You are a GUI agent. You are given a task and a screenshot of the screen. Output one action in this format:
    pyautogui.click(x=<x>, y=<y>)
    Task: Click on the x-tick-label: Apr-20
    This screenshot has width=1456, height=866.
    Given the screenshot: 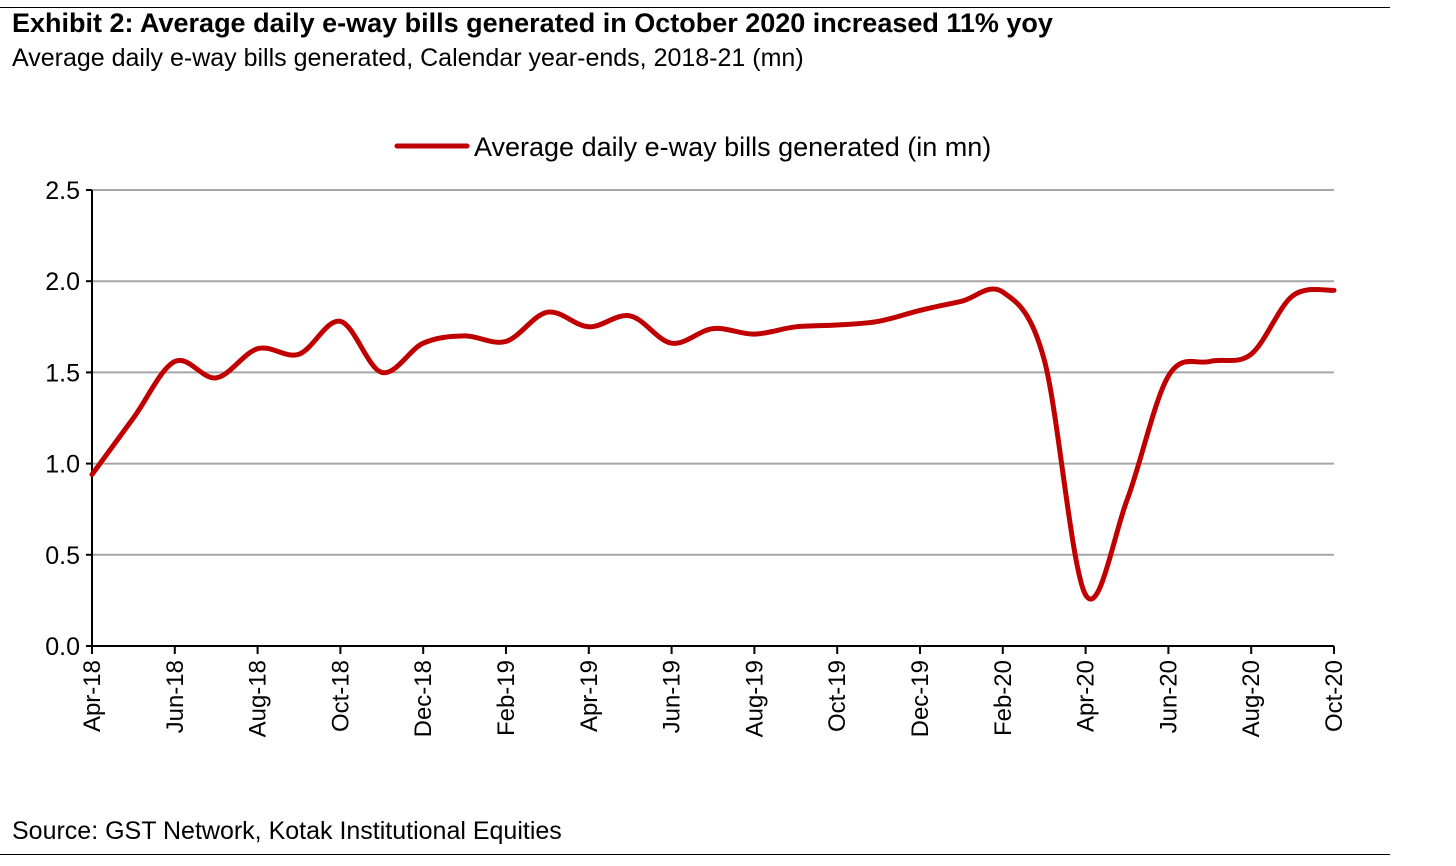 What is the action you would take?
    pyautogui.click(x=1086, y=696)
    